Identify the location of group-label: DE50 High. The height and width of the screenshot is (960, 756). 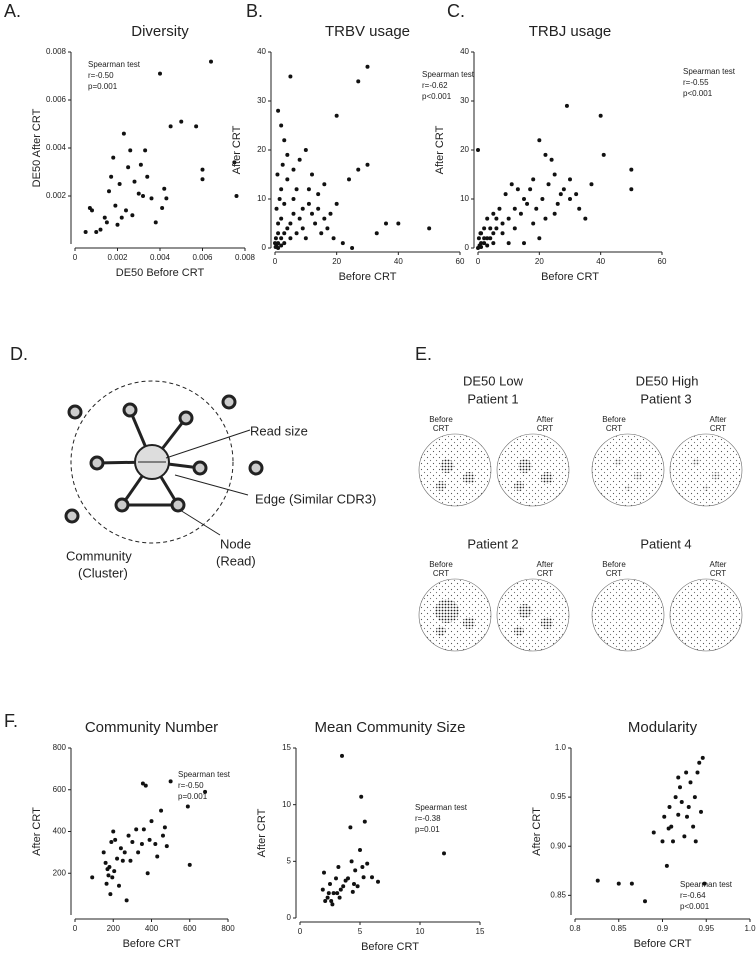
(667, 380).